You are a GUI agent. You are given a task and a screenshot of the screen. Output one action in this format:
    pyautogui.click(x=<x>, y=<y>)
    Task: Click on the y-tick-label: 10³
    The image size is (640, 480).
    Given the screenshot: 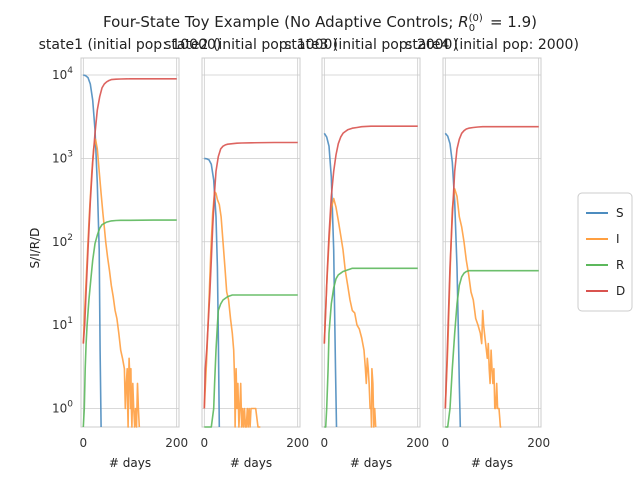 What is the action you would take?
    pyautogui.click(x=62, y=157)
    